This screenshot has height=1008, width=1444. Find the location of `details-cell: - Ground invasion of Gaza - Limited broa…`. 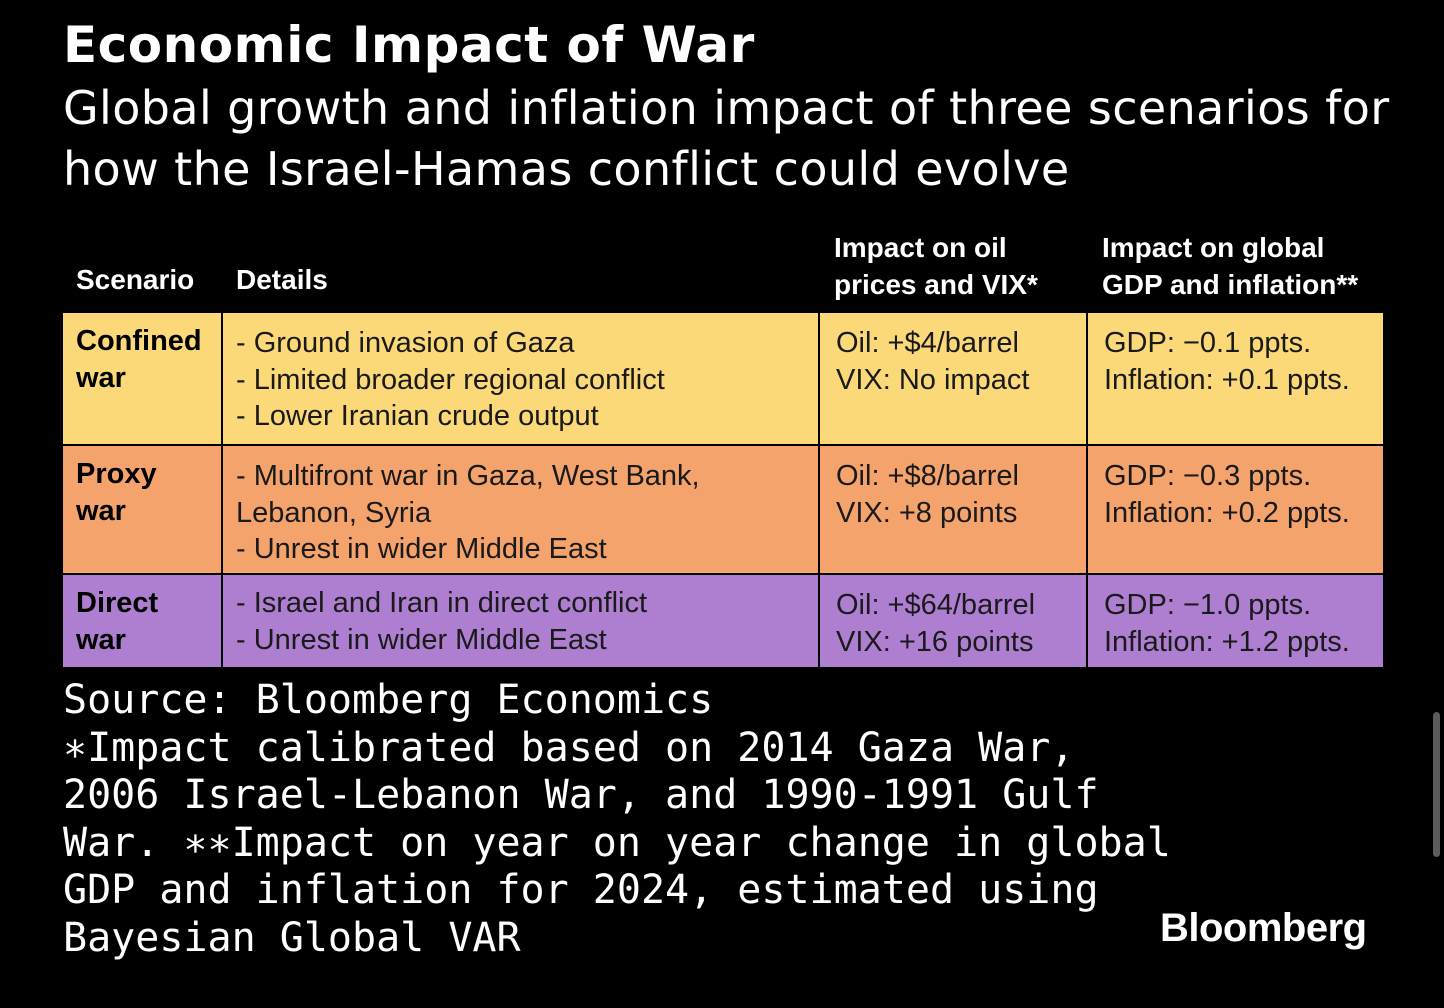

details-cell: - Ground invasion of Gaza - Limited broa… is located at coordinates (519, 378).